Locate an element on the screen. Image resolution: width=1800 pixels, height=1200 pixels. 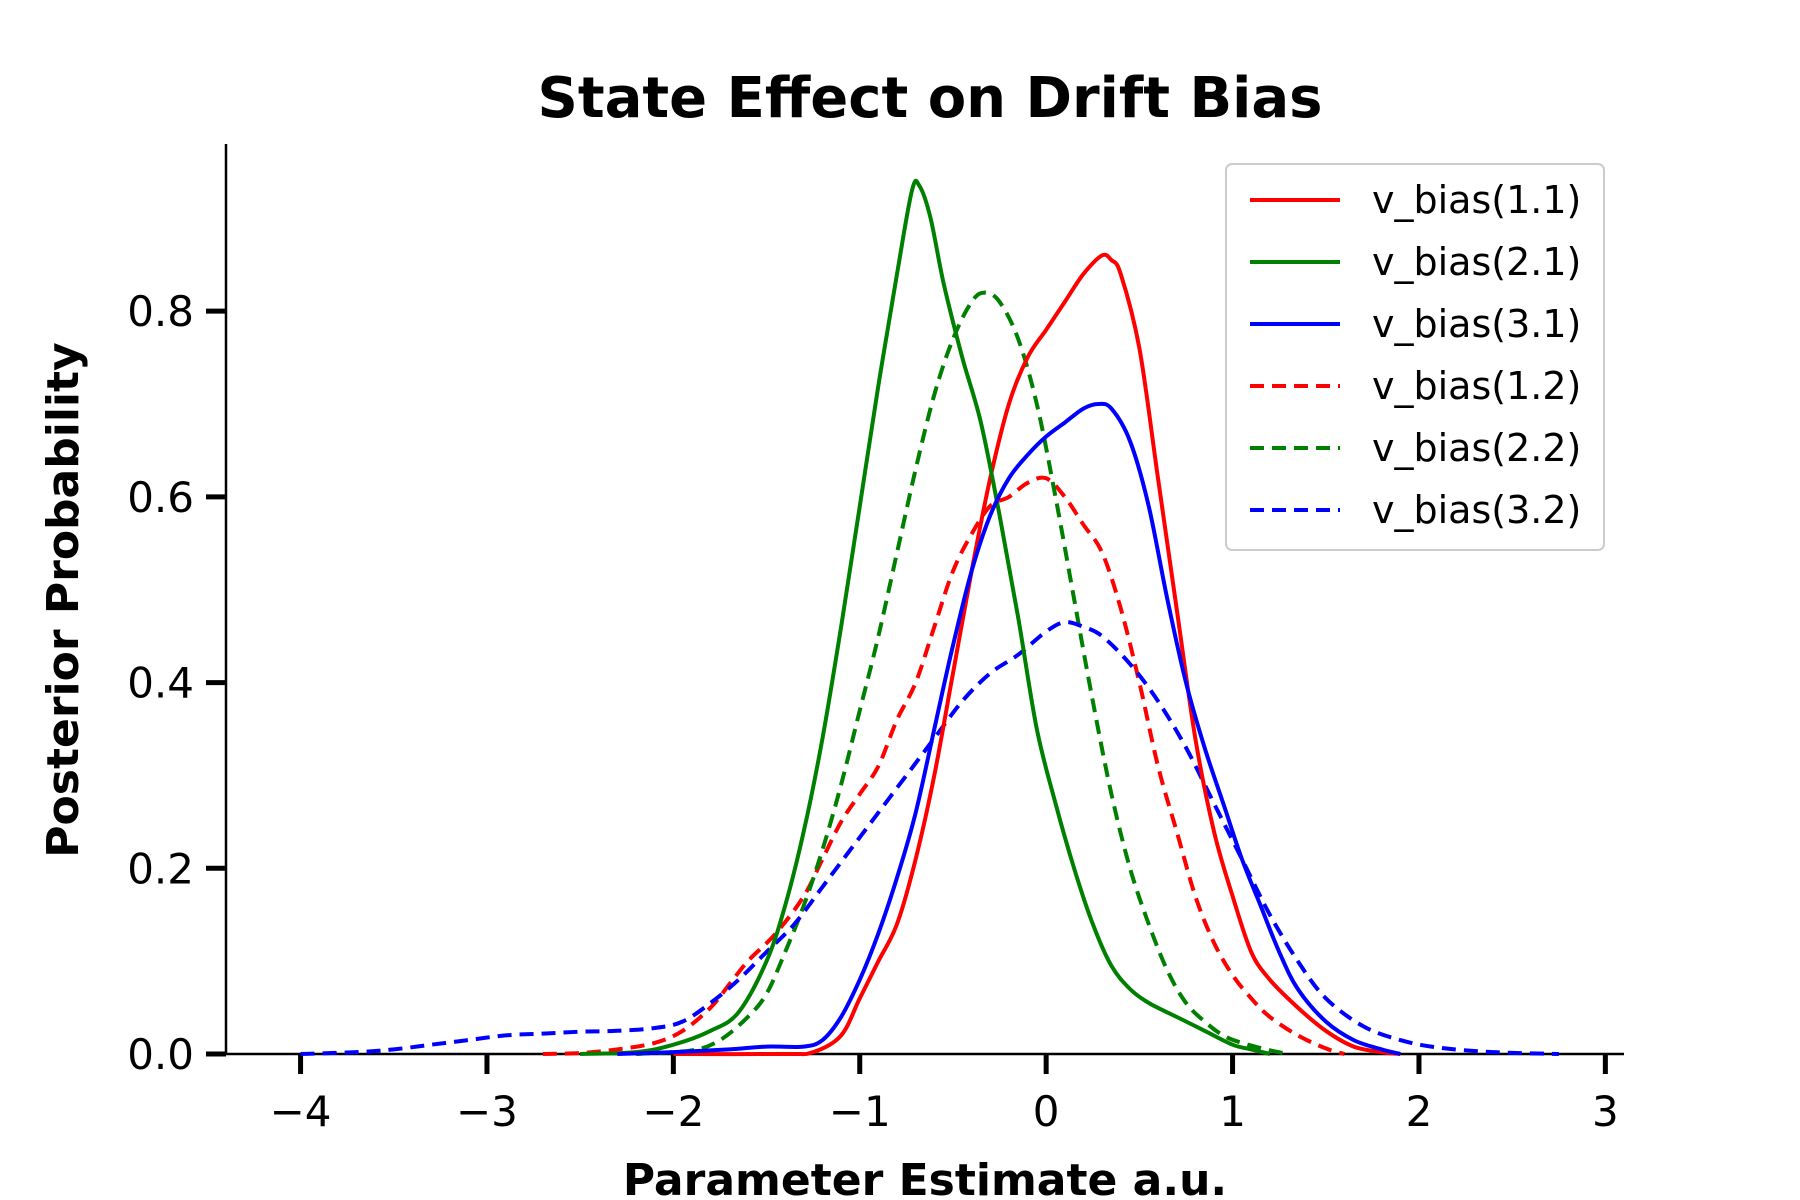
x-tick-label: 0 is located at coordinates (1046, 1111).